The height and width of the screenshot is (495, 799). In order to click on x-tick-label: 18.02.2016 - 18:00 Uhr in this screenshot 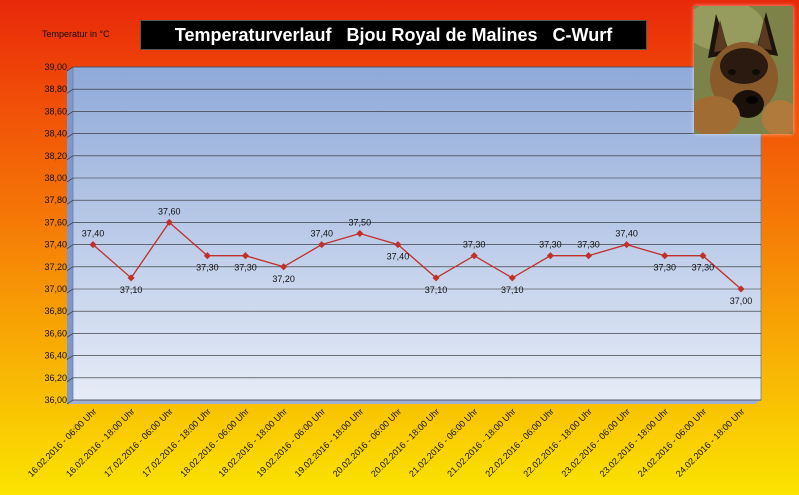, I will do `click(252, 442)`.